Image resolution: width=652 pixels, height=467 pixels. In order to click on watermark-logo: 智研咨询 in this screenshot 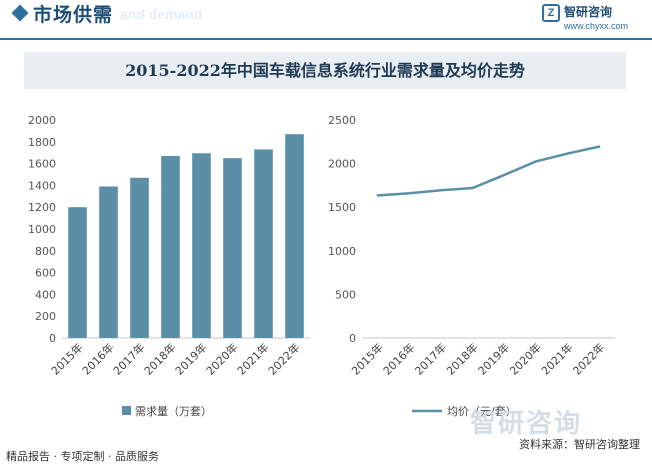, I will do `click(526, 424)`.